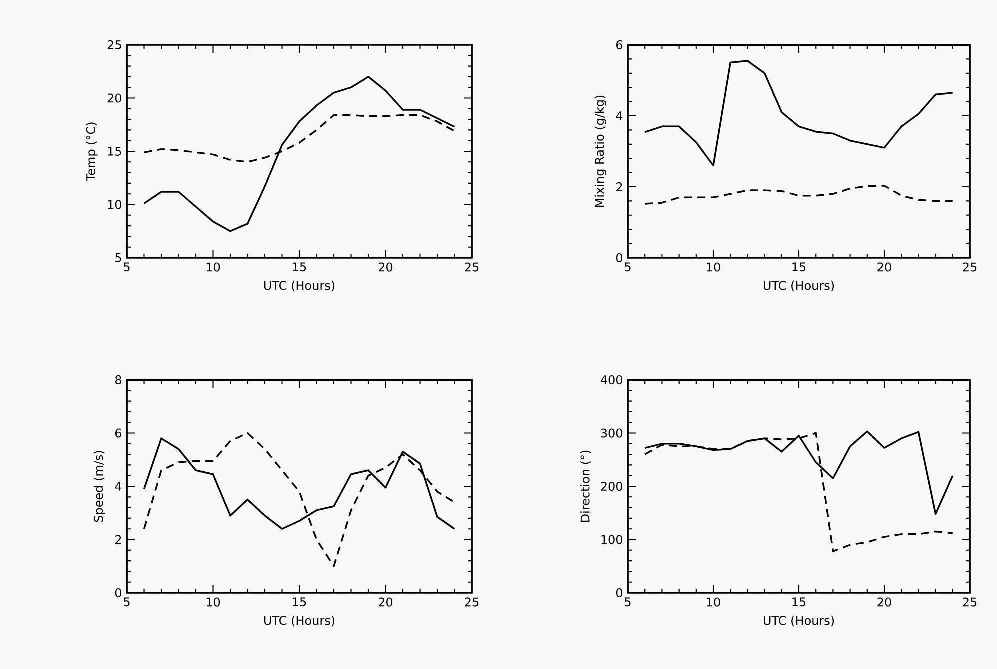 This screenshot has height=669, width=997. I want to click on y-tick-label: 400, so click(611, 380).